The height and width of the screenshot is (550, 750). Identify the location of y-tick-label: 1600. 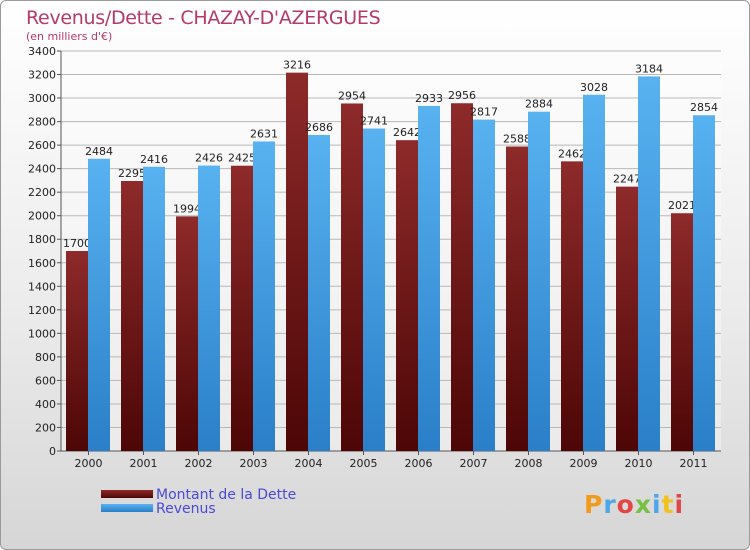
(42, 263).